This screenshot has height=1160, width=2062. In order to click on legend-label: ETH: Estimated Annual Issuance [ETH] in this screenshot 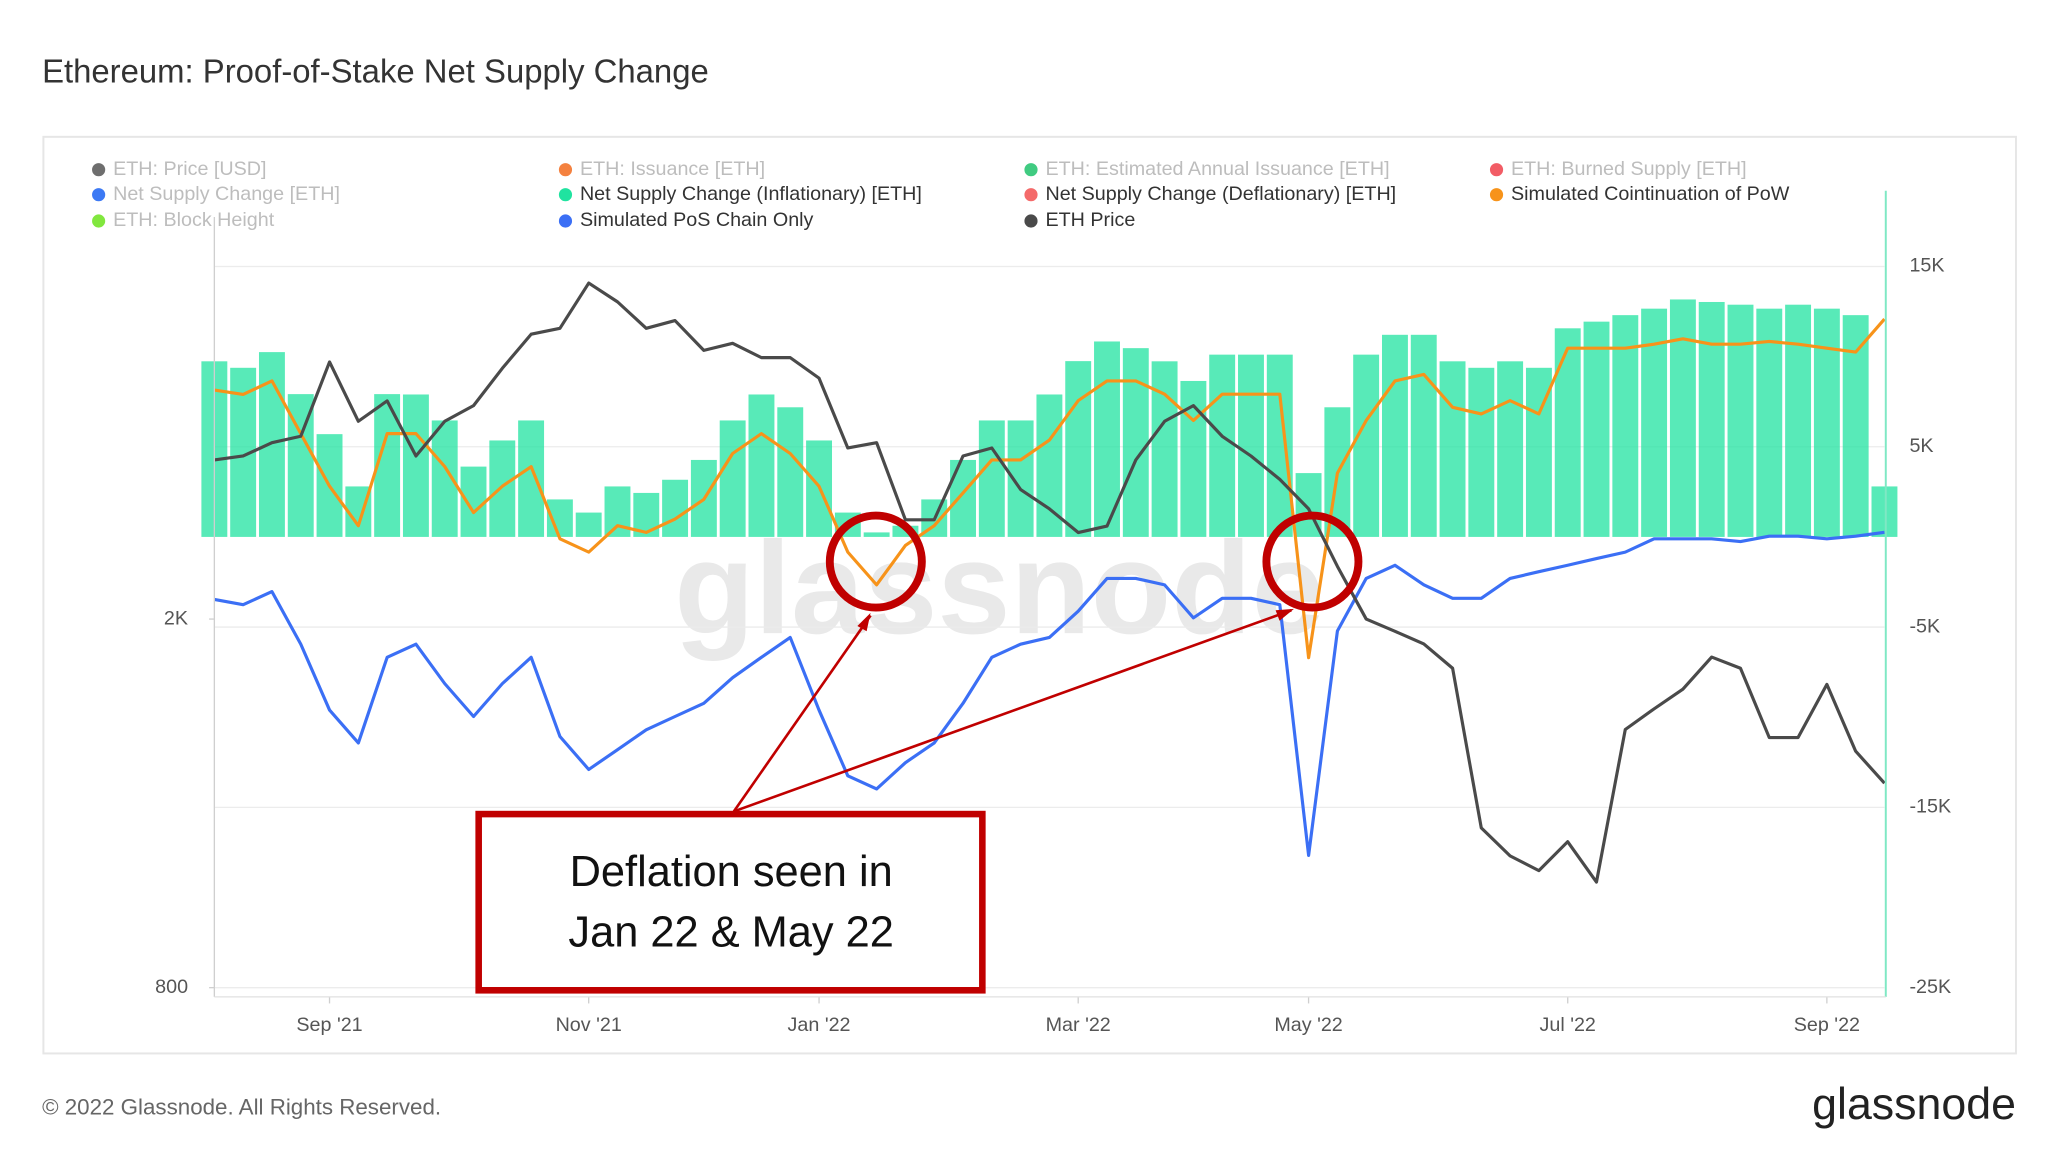, I will do `click(1217, 169)`.